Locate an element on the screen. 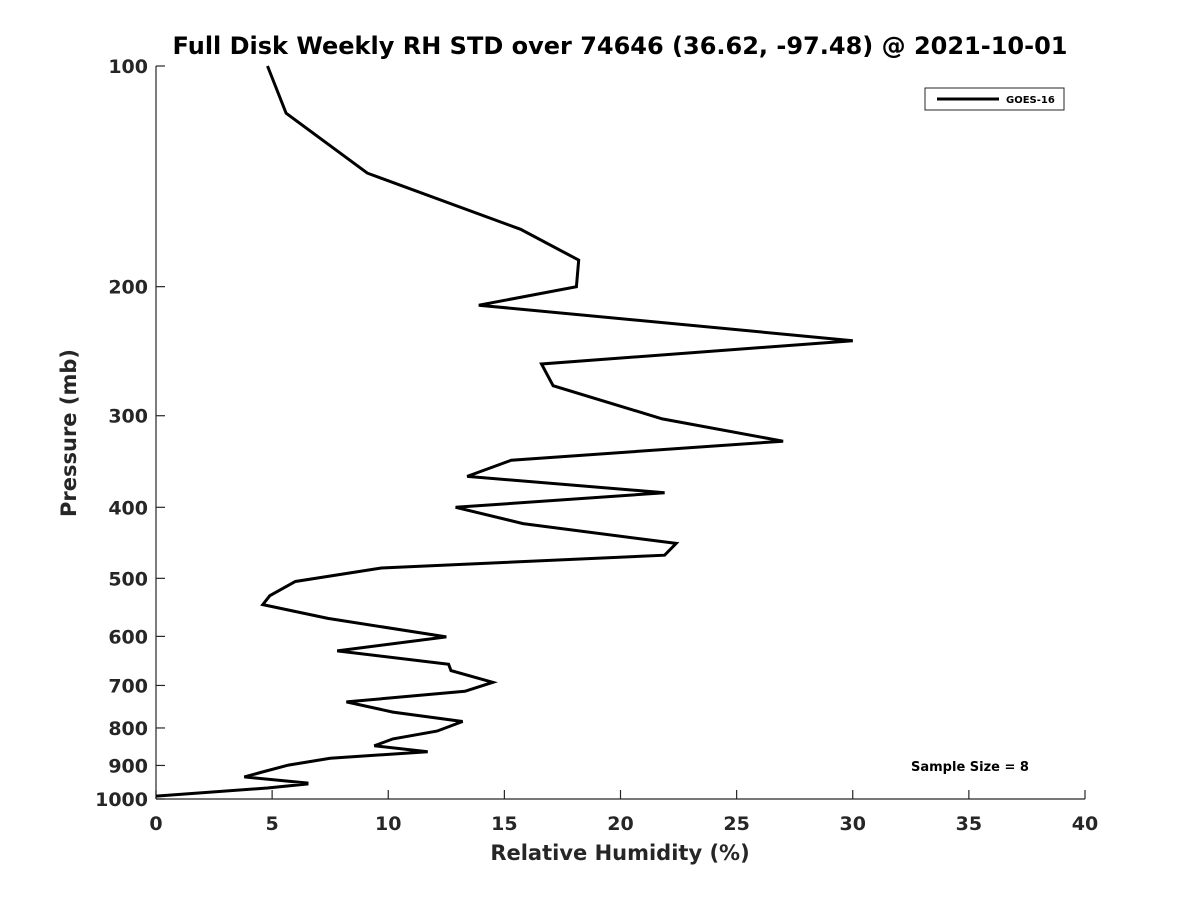 This screenshot has height=900, width=1200. x-tick-label: 10 is located at coordinates (388, 824).